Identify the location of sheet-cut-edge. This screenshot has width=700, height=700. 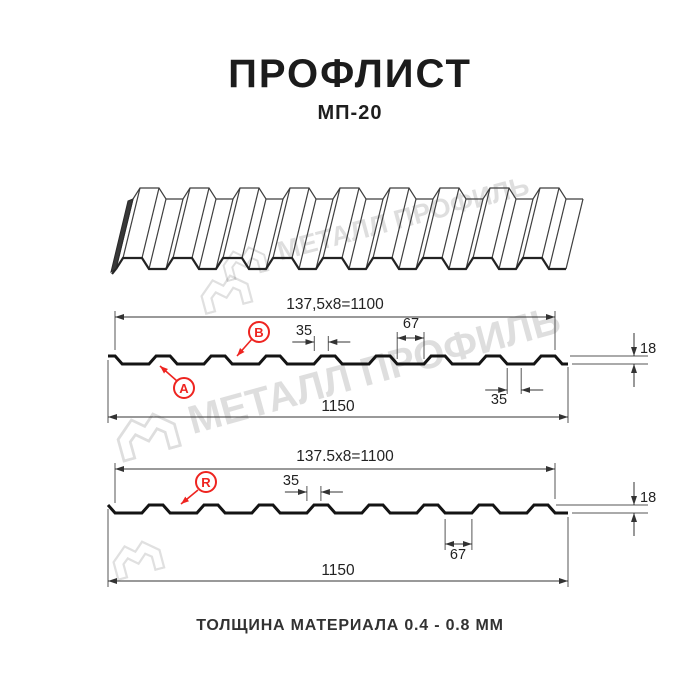
(122, 236).